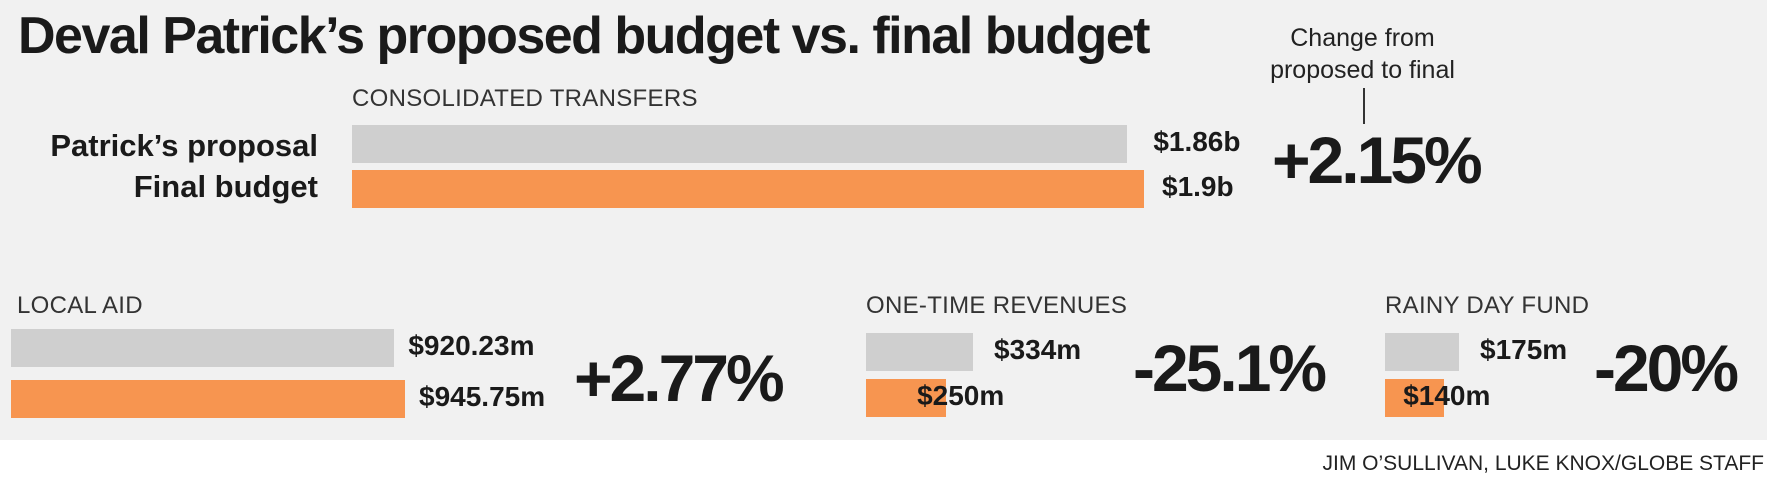  I want to click on bar-one-time-revenues-final, so click(906, 398).